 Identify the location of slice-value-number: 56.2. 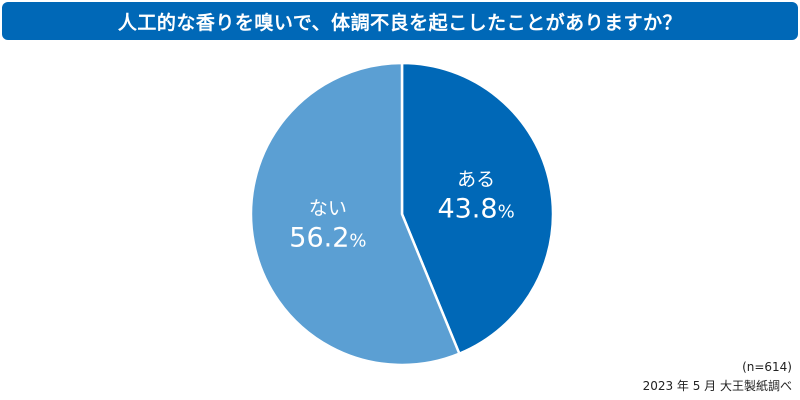
(319, 238).